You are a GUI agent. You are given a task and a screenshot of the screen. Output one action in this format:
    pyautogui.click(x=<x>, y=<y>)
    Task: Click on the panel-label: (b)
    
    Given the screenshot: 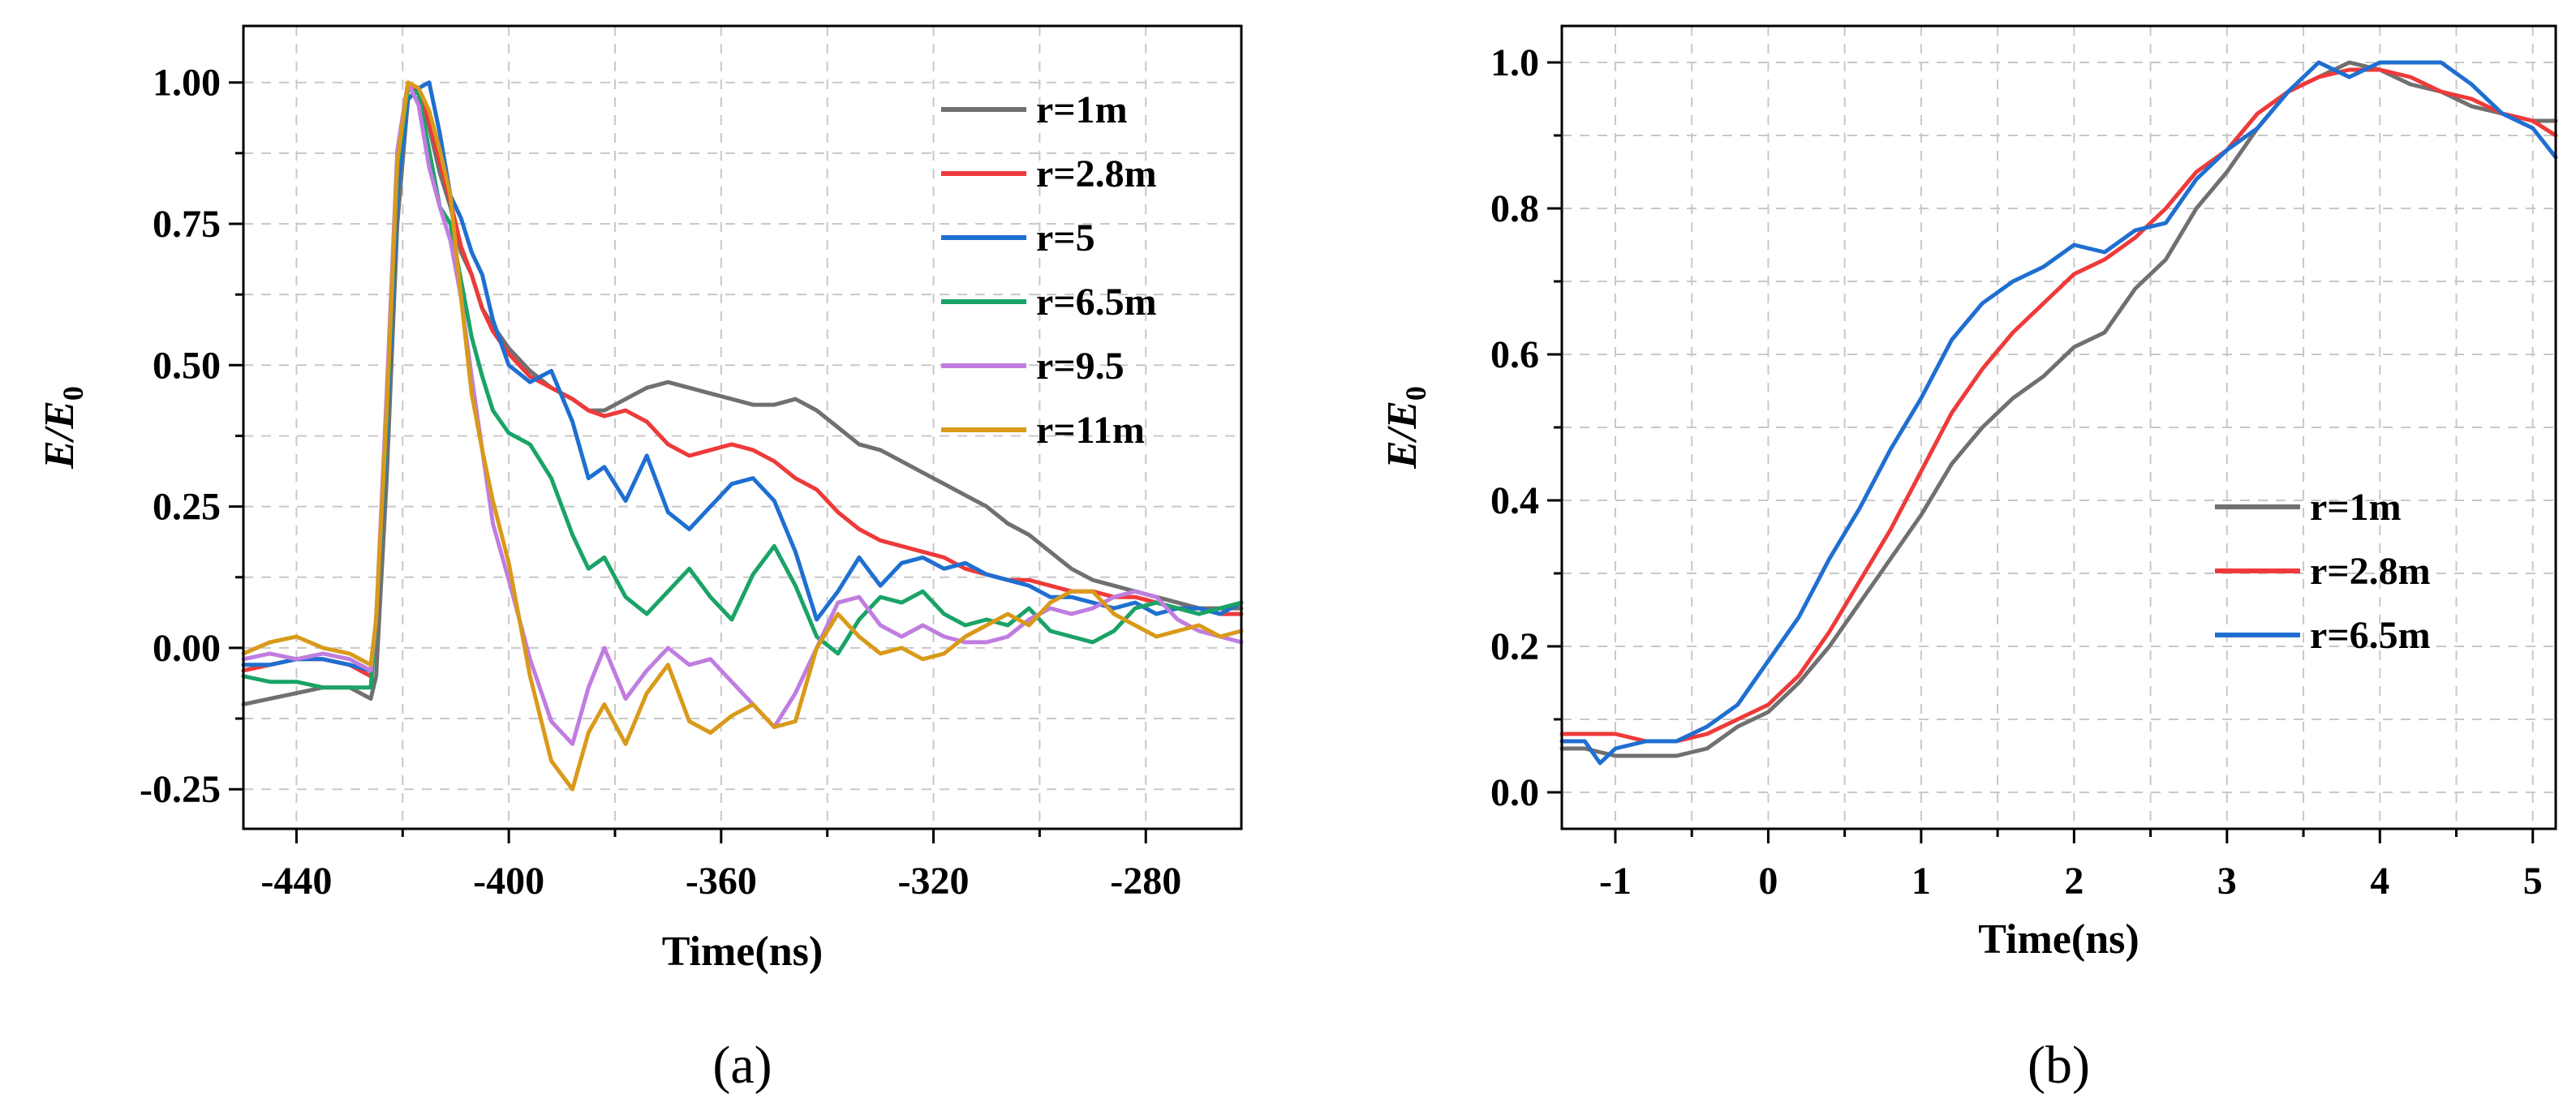 What is the action you would take?
    pyautogui.click(x=2059, y=1065)
    